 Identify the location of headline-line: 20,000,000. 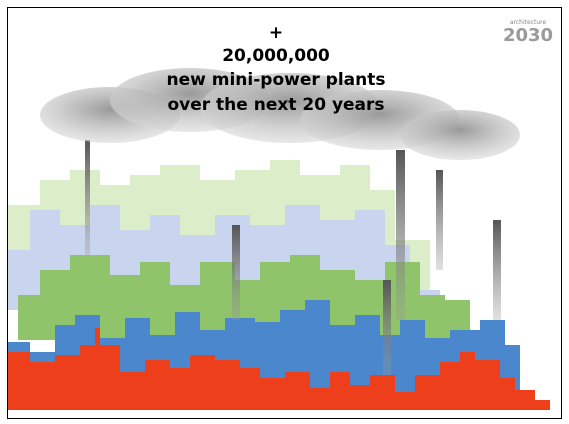
(276, 56).